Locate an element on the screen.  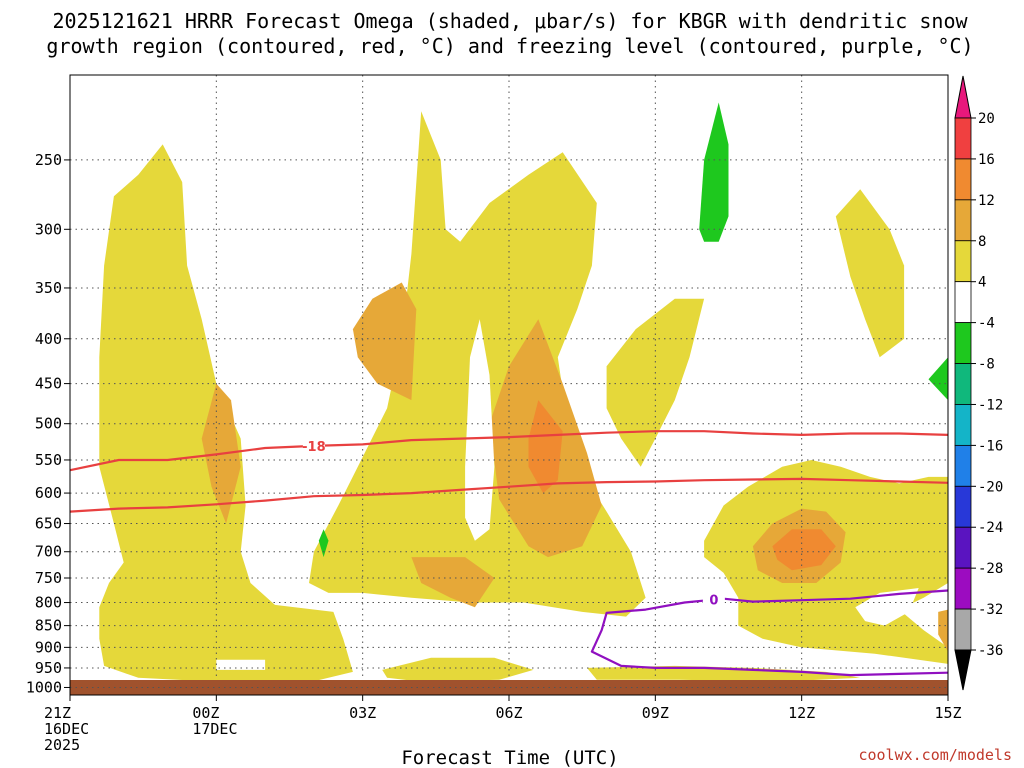
y-tick-label-600: 600 is located at coordinates (48, 493).